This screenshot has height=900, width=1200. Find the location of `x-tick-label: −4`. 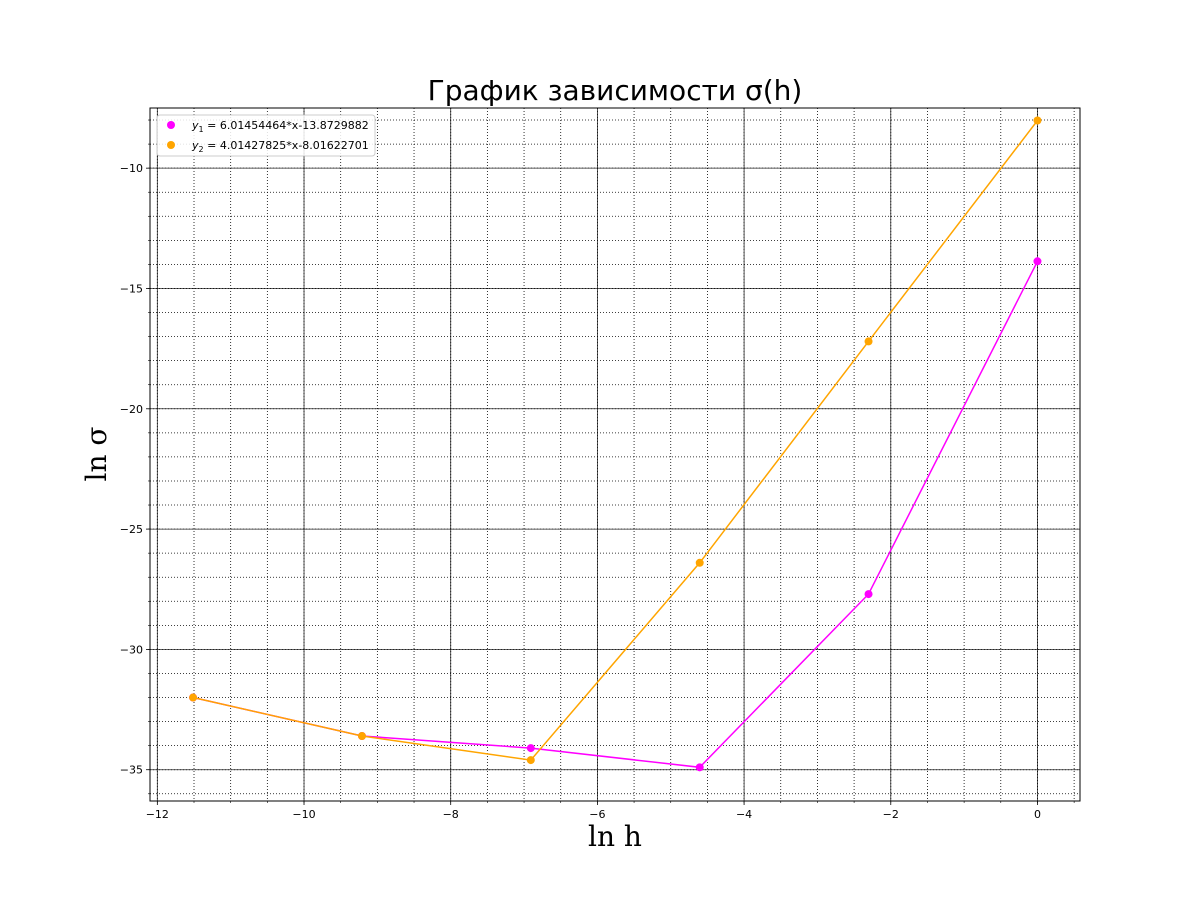

x-tick-label: −4 is located at coordinates (744, 814).